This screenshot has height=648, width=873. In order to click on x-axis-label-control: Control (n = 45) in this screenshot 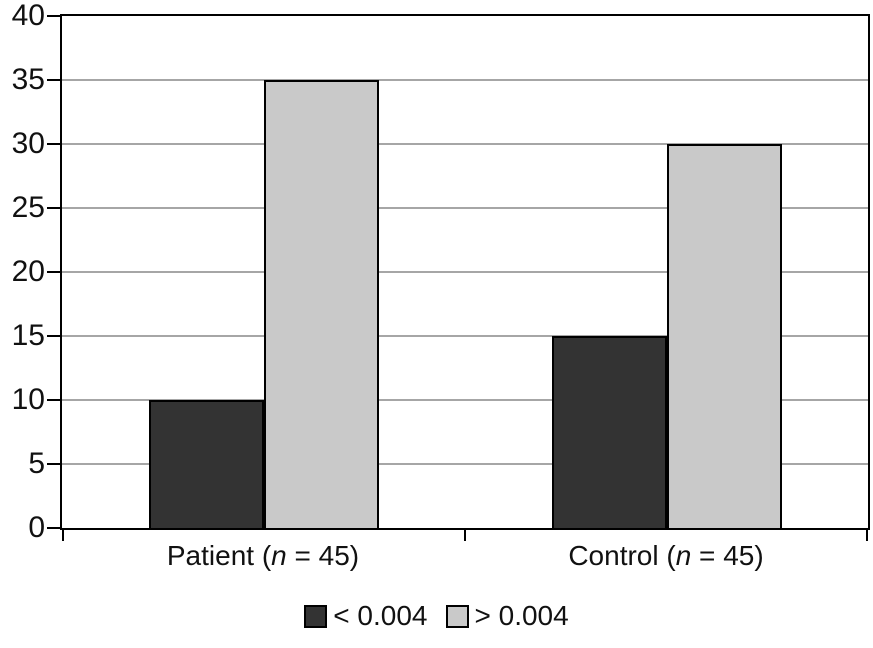, I will do `click(665, 556)`.